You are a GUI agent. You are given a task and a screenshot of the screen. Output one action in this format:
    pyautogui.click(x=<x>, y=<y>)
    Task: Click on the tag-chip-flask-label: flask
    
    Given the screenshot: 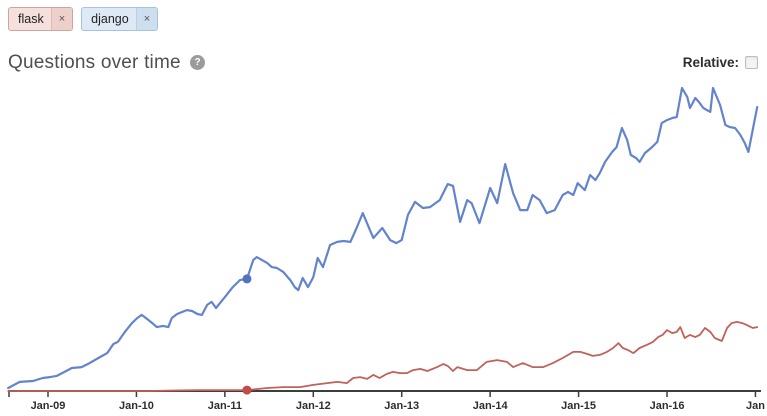 What is the action you would take?
    pyautogui.click(x=31, y=19)
    